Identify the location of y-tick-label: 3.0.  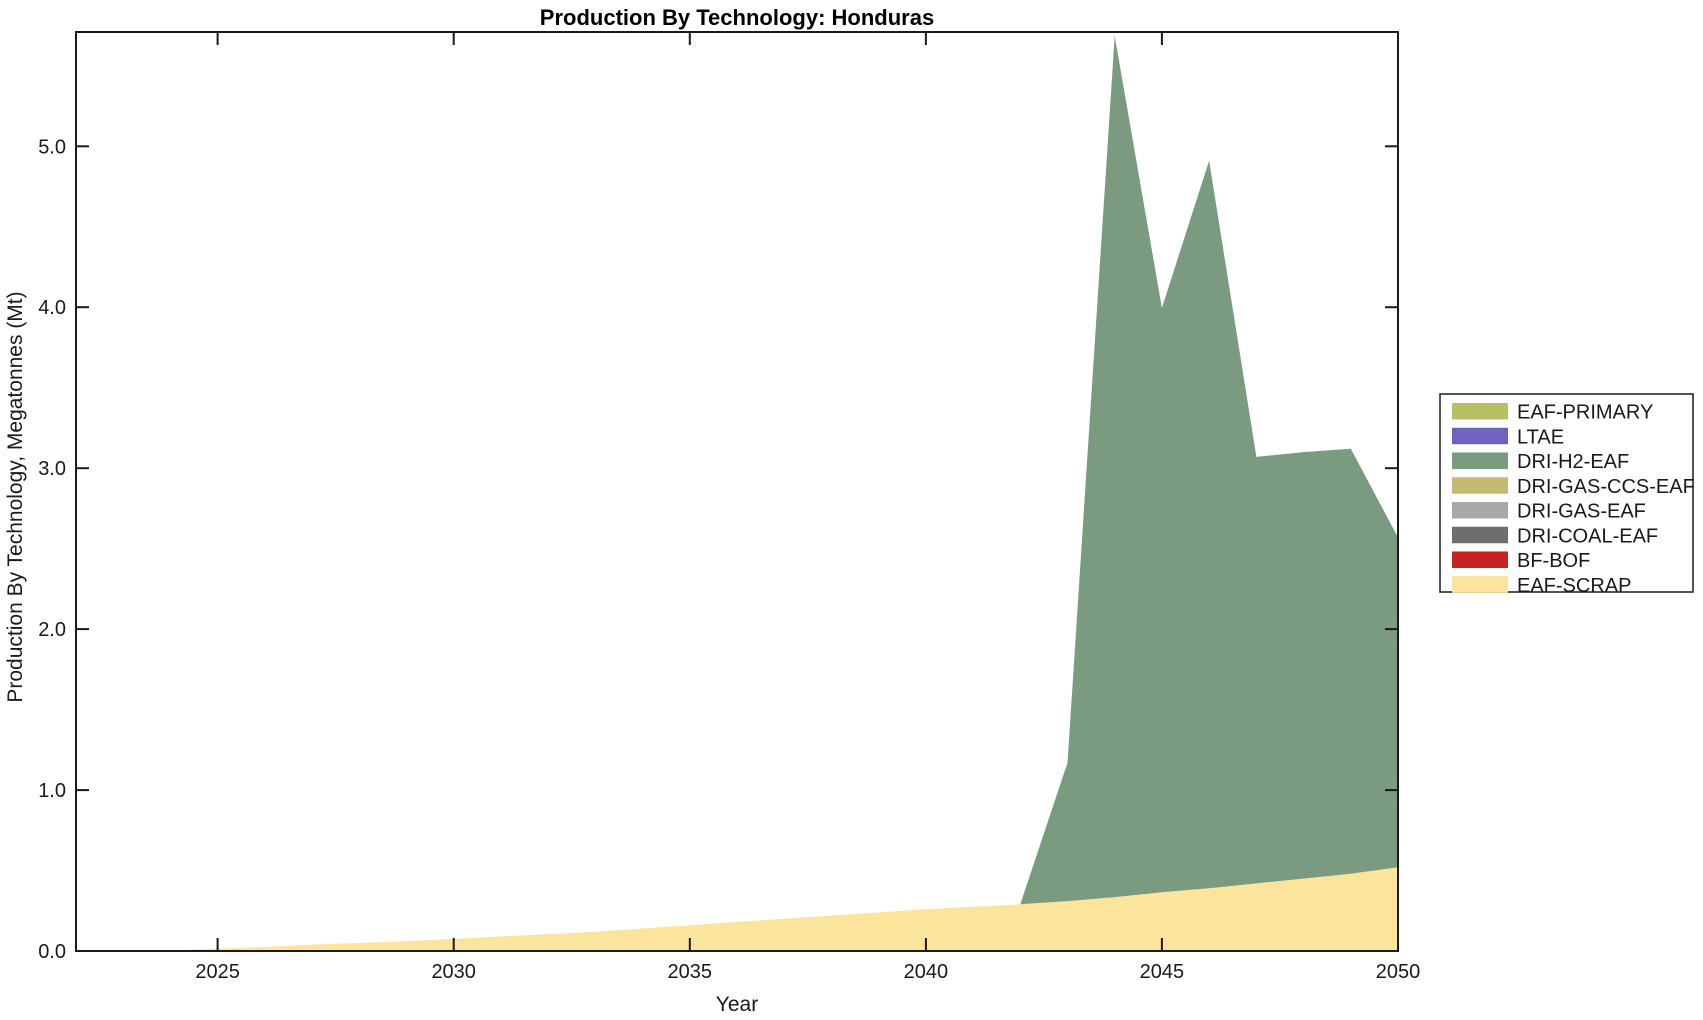
(52, 469).